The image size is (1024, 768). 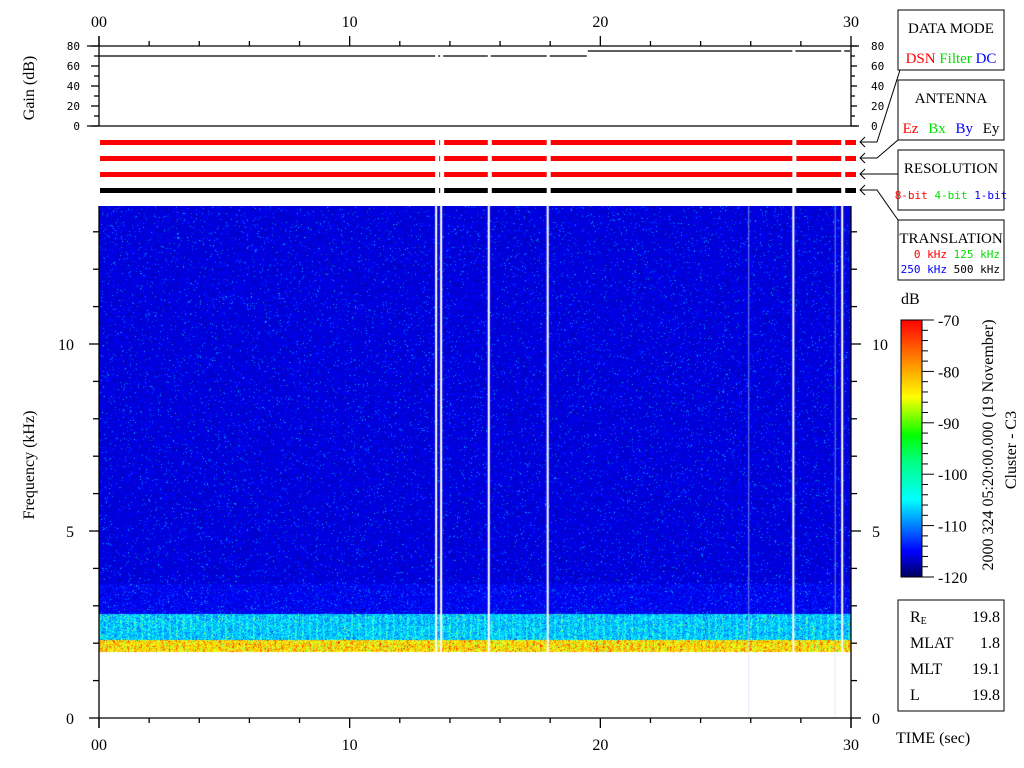 What do you see at coordinates (977, 254) in the screenshot?
I see `legend-125khz: 125 kHz` at bounding box center [977, 254].